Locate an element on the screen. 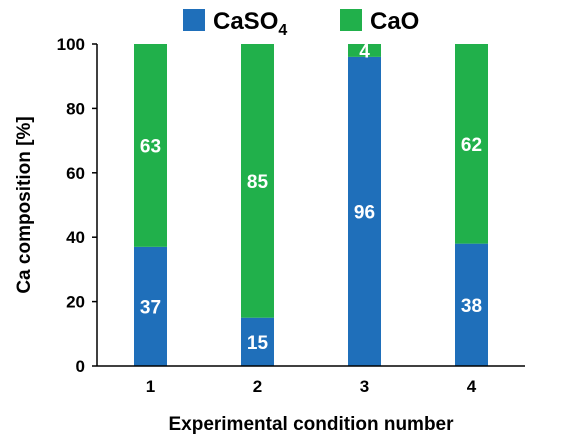 This screenshot has height=446, width=570. x-tick-label-4: 4 is located at coordinates (472, 386).